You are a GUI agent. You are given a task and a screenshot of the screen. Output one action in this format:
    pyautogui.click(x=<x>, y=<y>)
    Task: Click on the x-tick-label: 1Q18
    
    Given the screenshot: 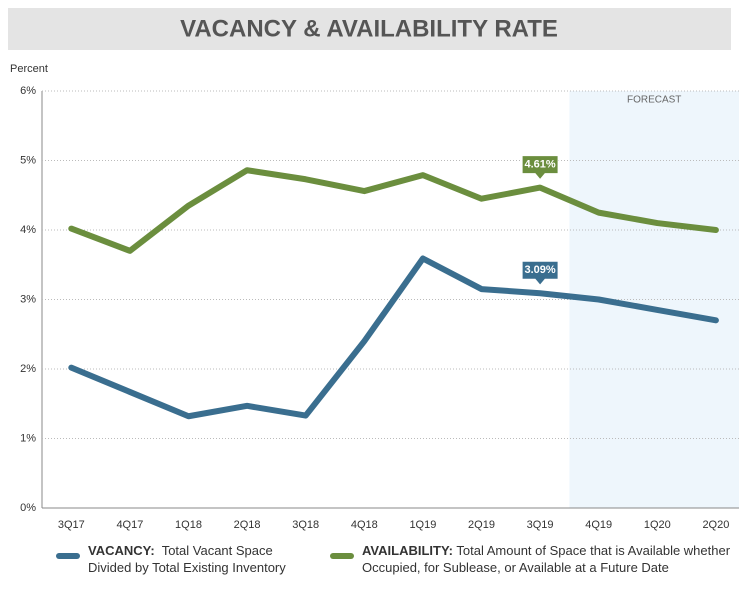 What is the action you would take?
    pyautogui.click(x=188, y=525)
    